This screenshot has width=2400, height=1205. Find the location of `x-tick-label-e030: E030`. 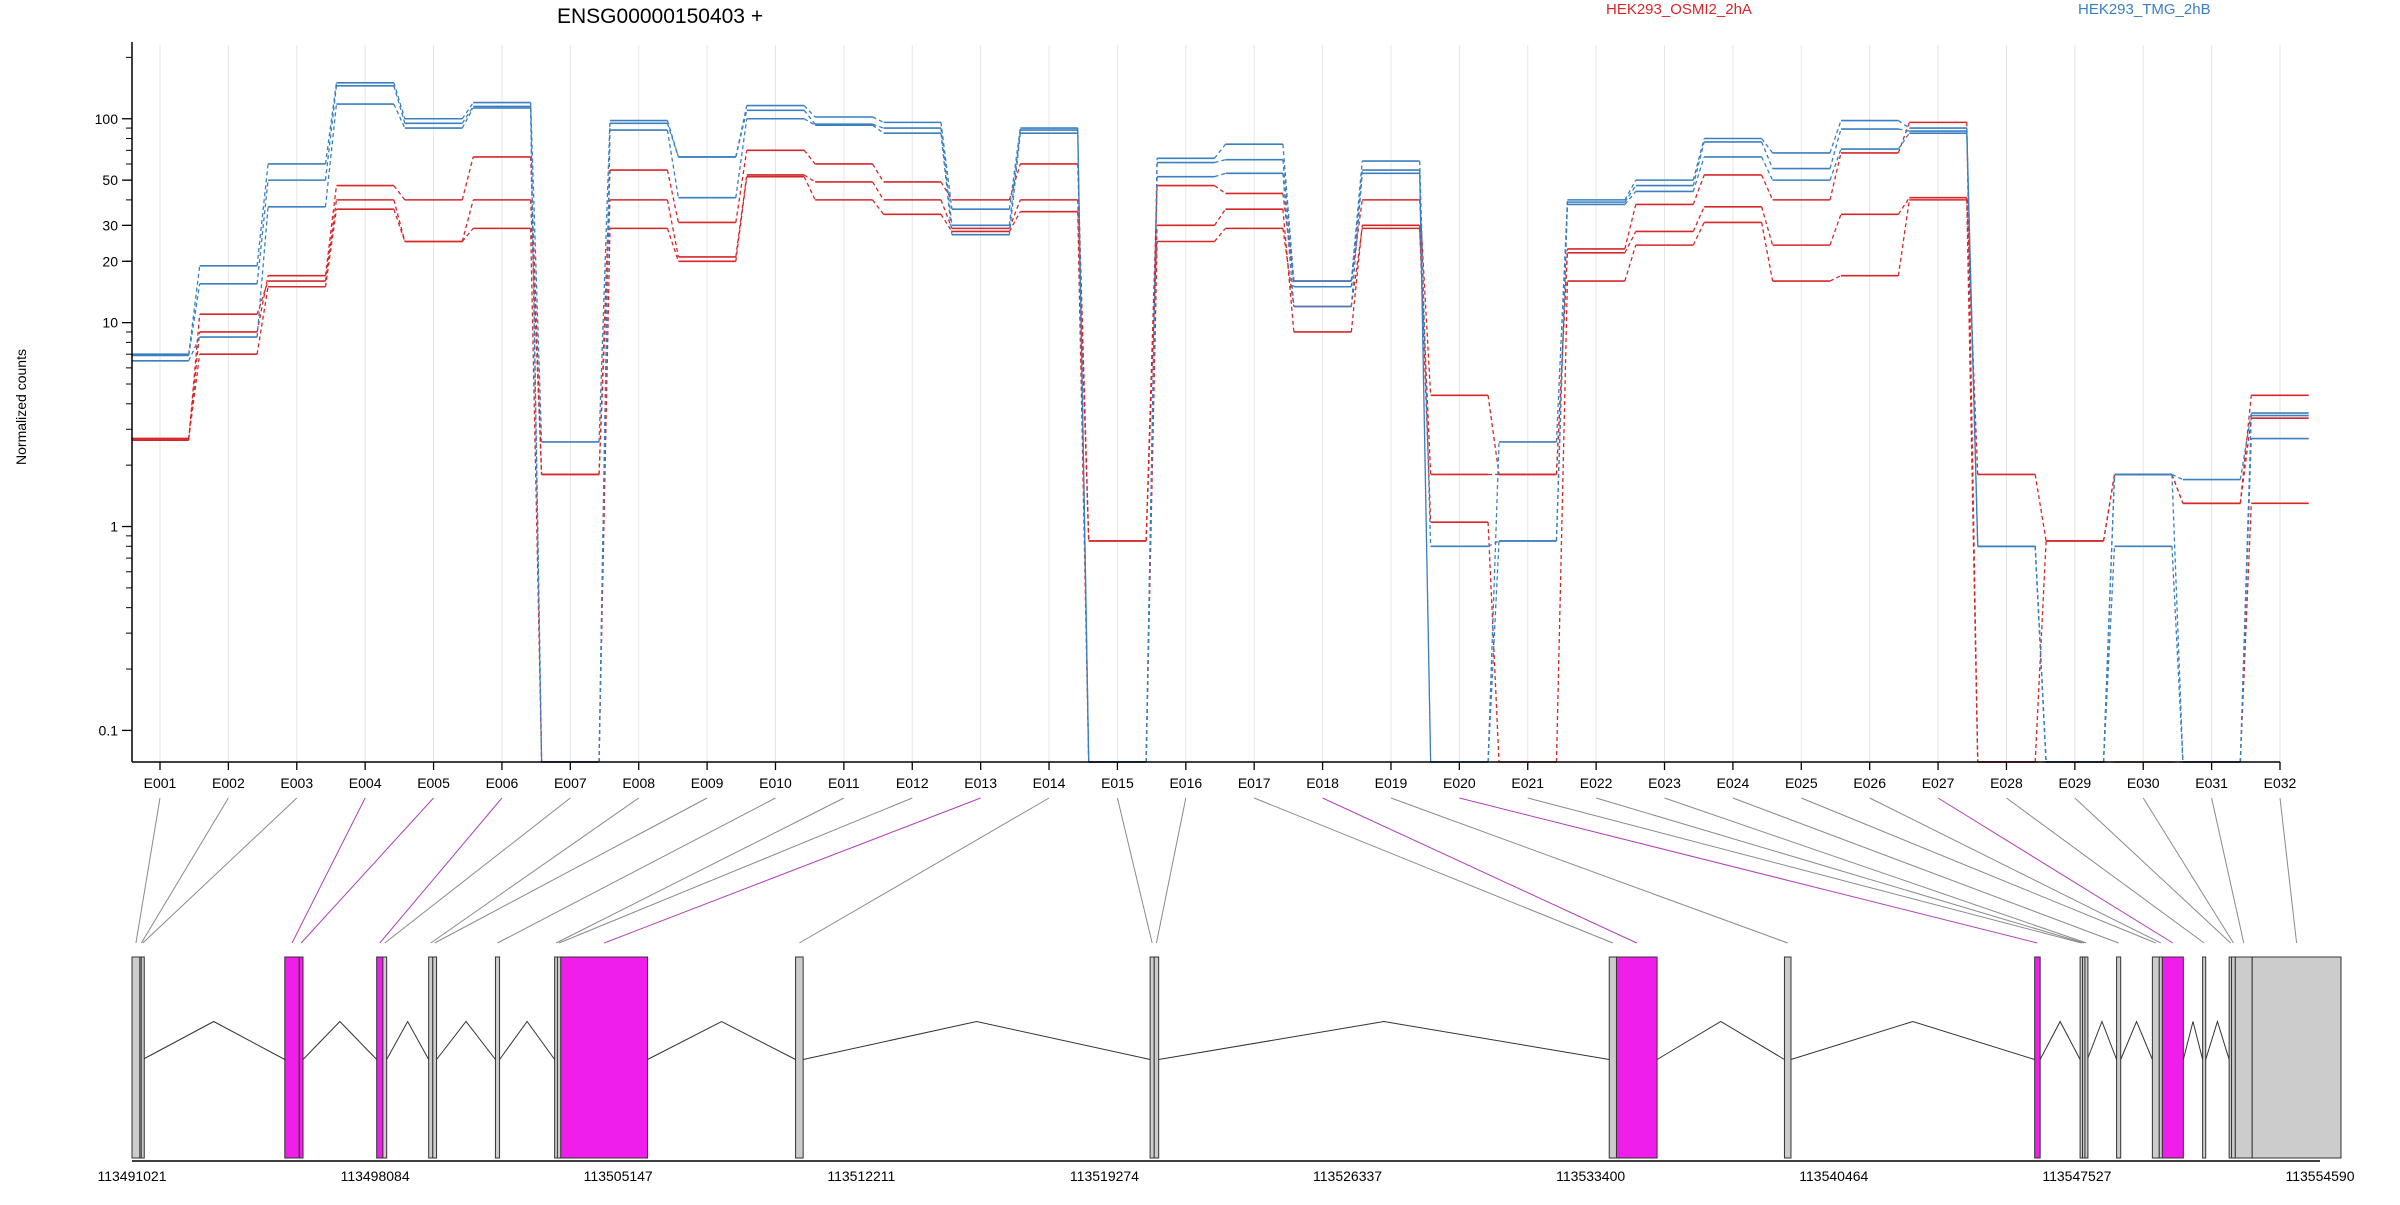

x-tick-label-e030: E030 is located at coordinates (2143, 783).